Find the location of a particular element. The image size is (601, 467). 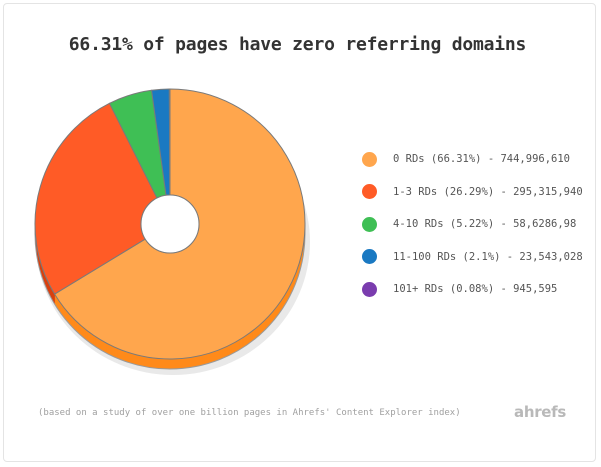

legend-item: 0 RDs (66.31%) - 744,996,610 is located at coordinates (472, 159).